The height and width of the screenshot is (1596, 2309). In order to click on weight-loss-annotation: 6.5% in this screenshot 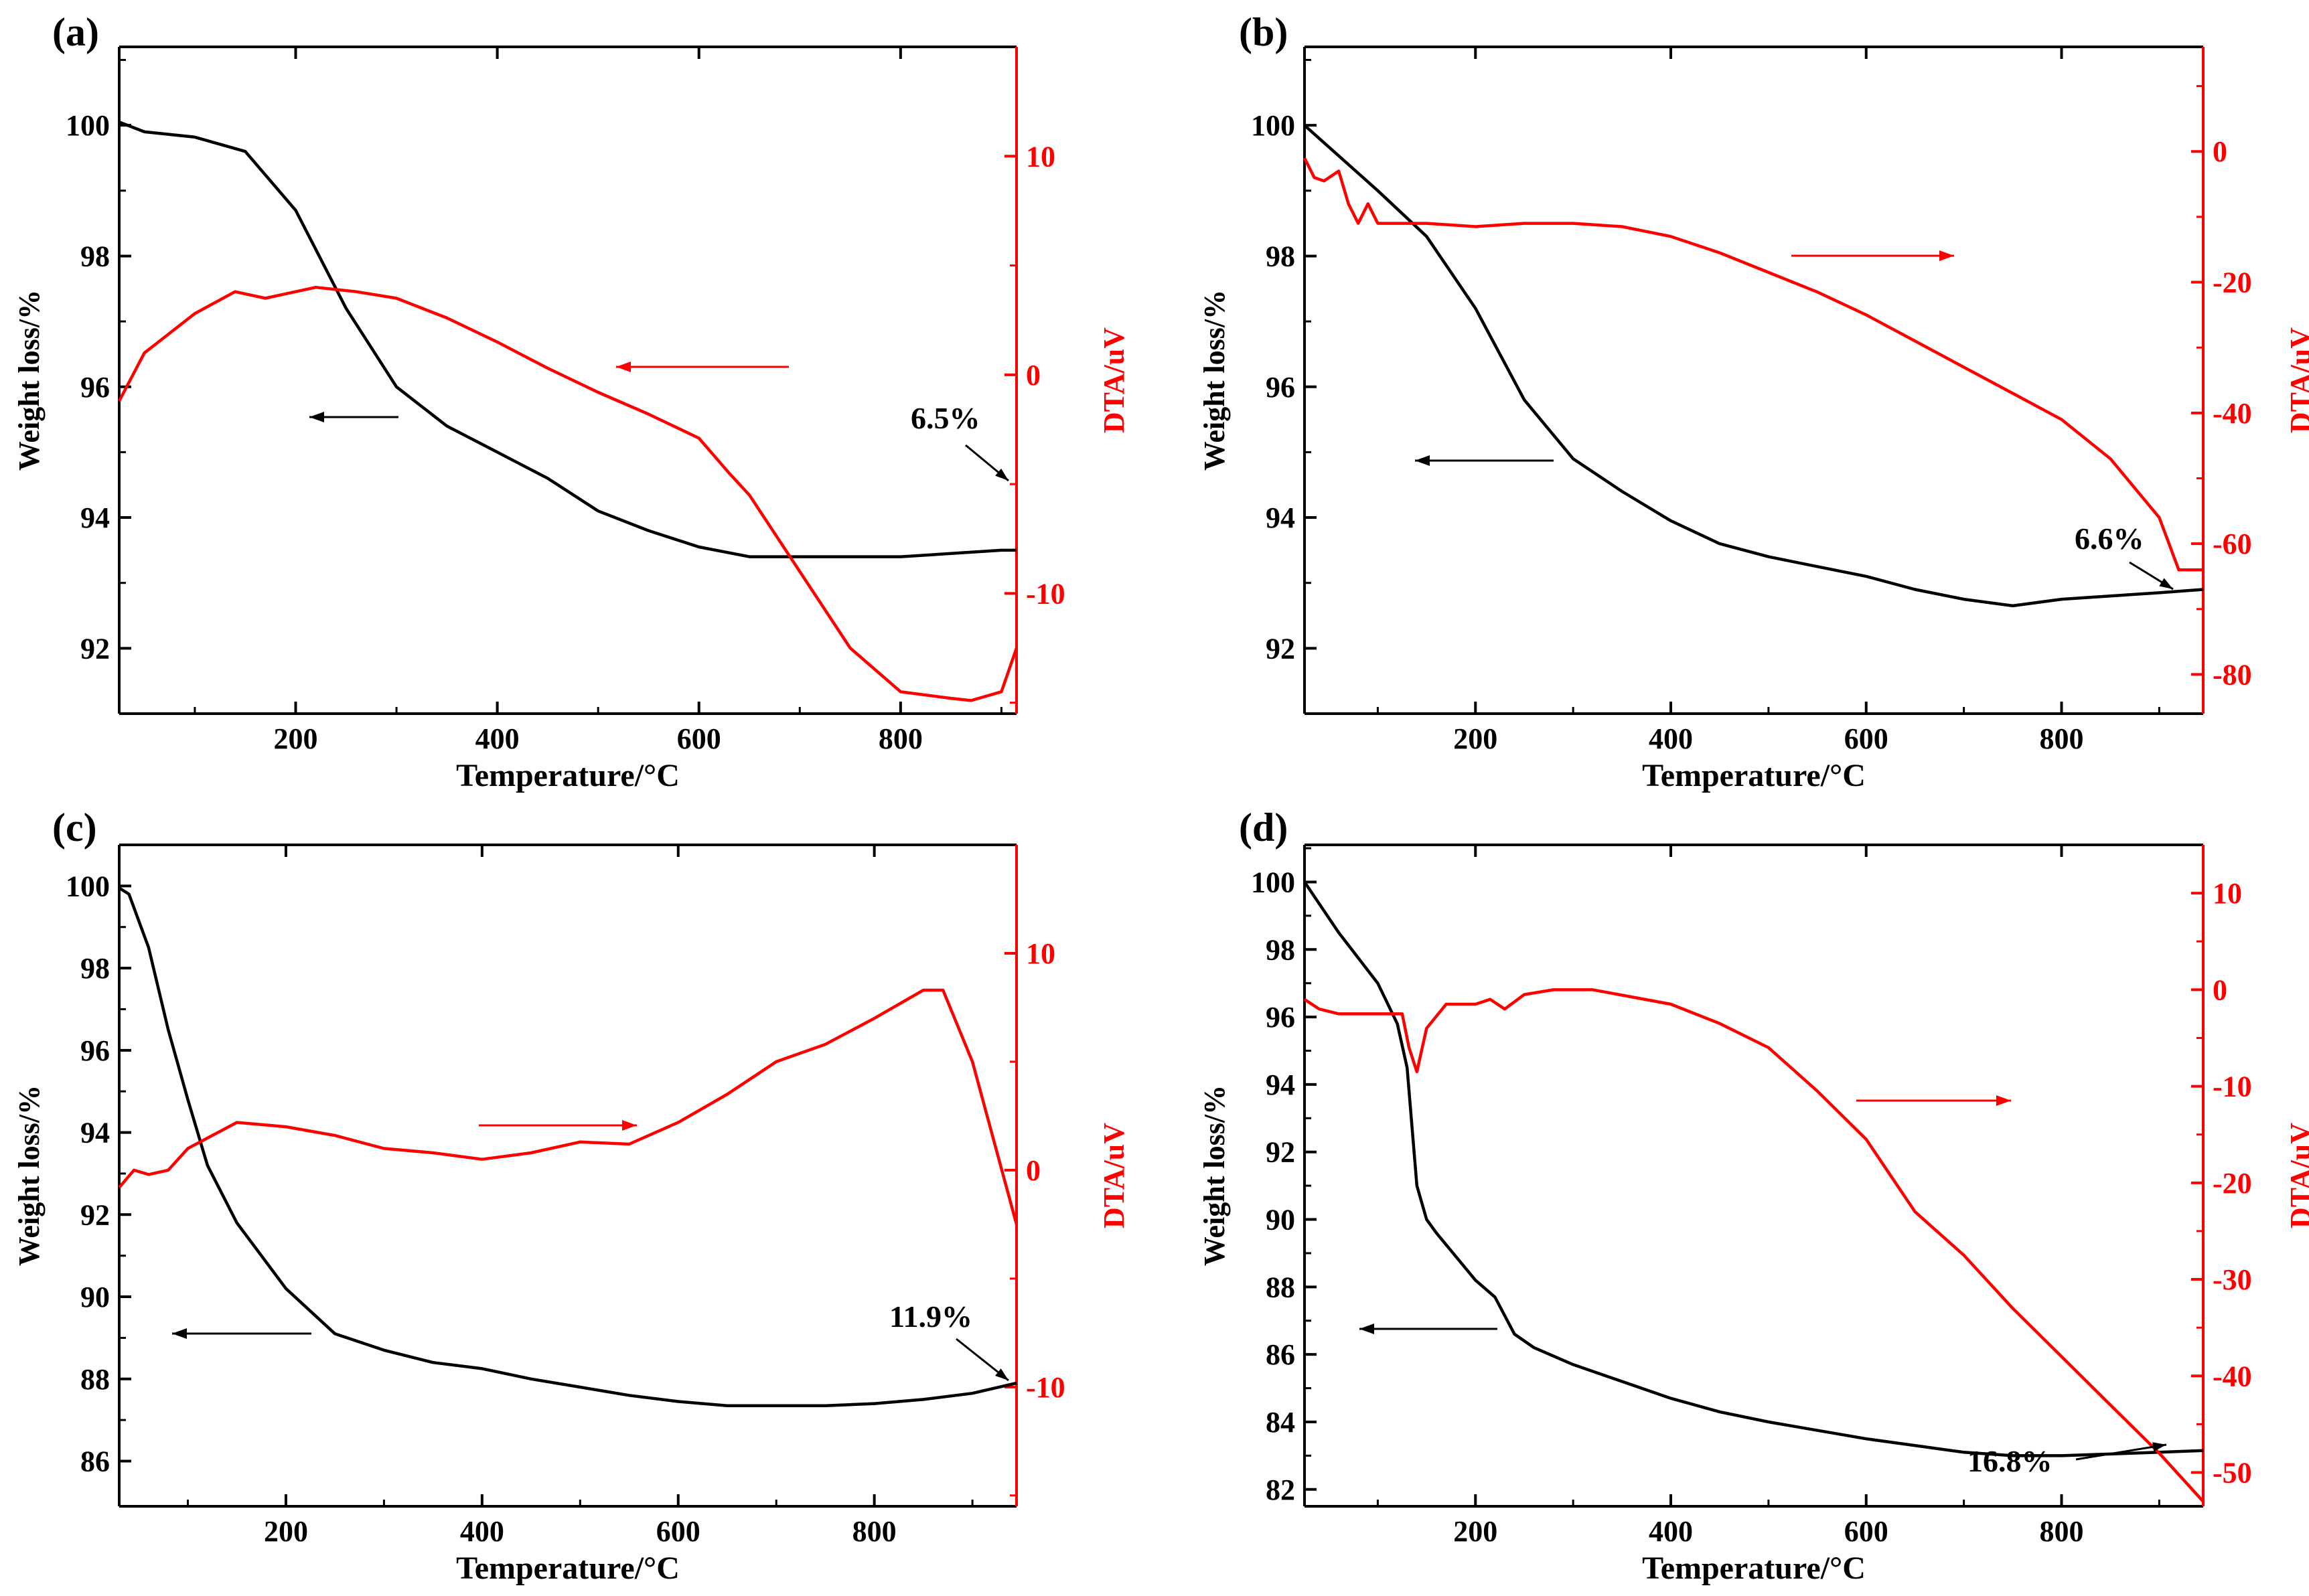, I will do `click(945, 418)`.